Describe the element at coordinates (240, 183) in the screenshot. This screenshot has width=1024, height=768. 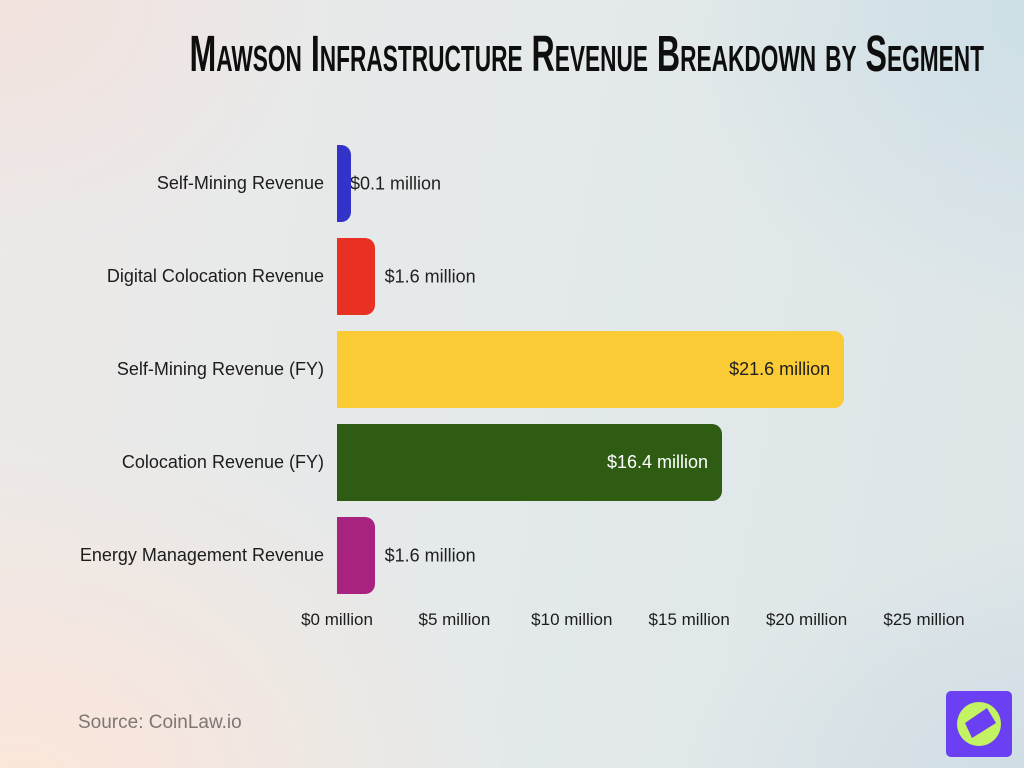
I see `category-label: Self-Mining Revenue` at that location.